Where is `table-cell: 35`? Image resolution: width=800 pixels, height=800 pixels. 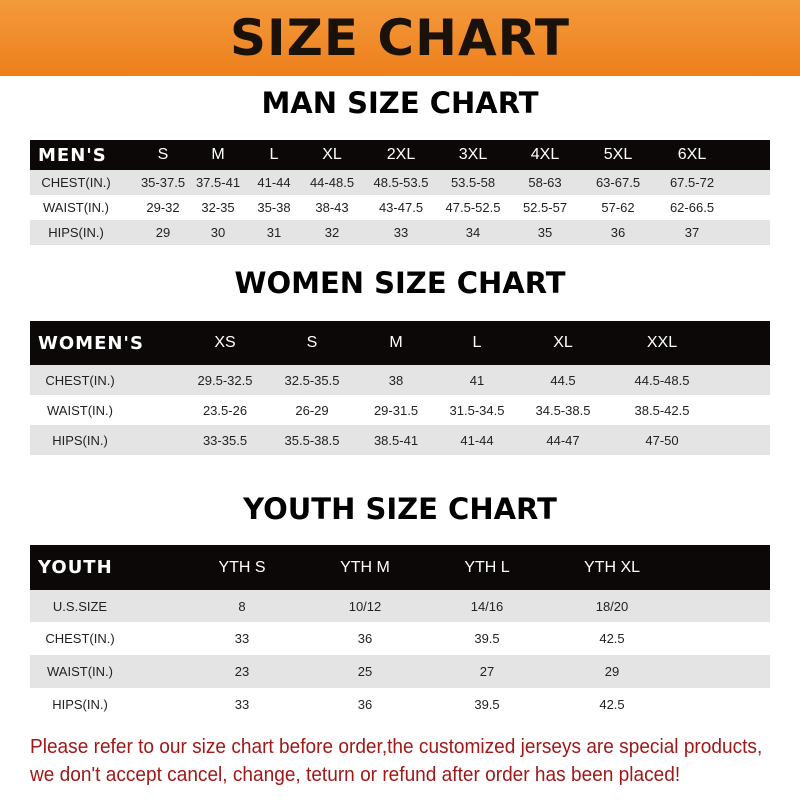 table-cell: 35 is located at coordinates (545, 232).